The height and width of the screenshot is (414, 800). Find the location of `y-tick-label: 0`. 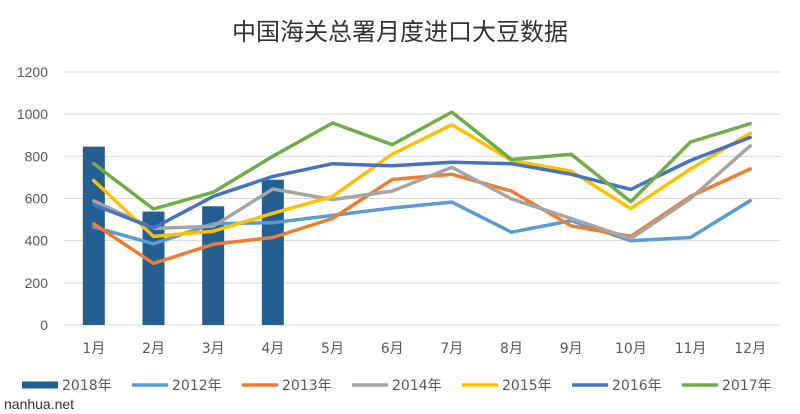

y-tick-label: 0 is located at coordinates (44, 325).